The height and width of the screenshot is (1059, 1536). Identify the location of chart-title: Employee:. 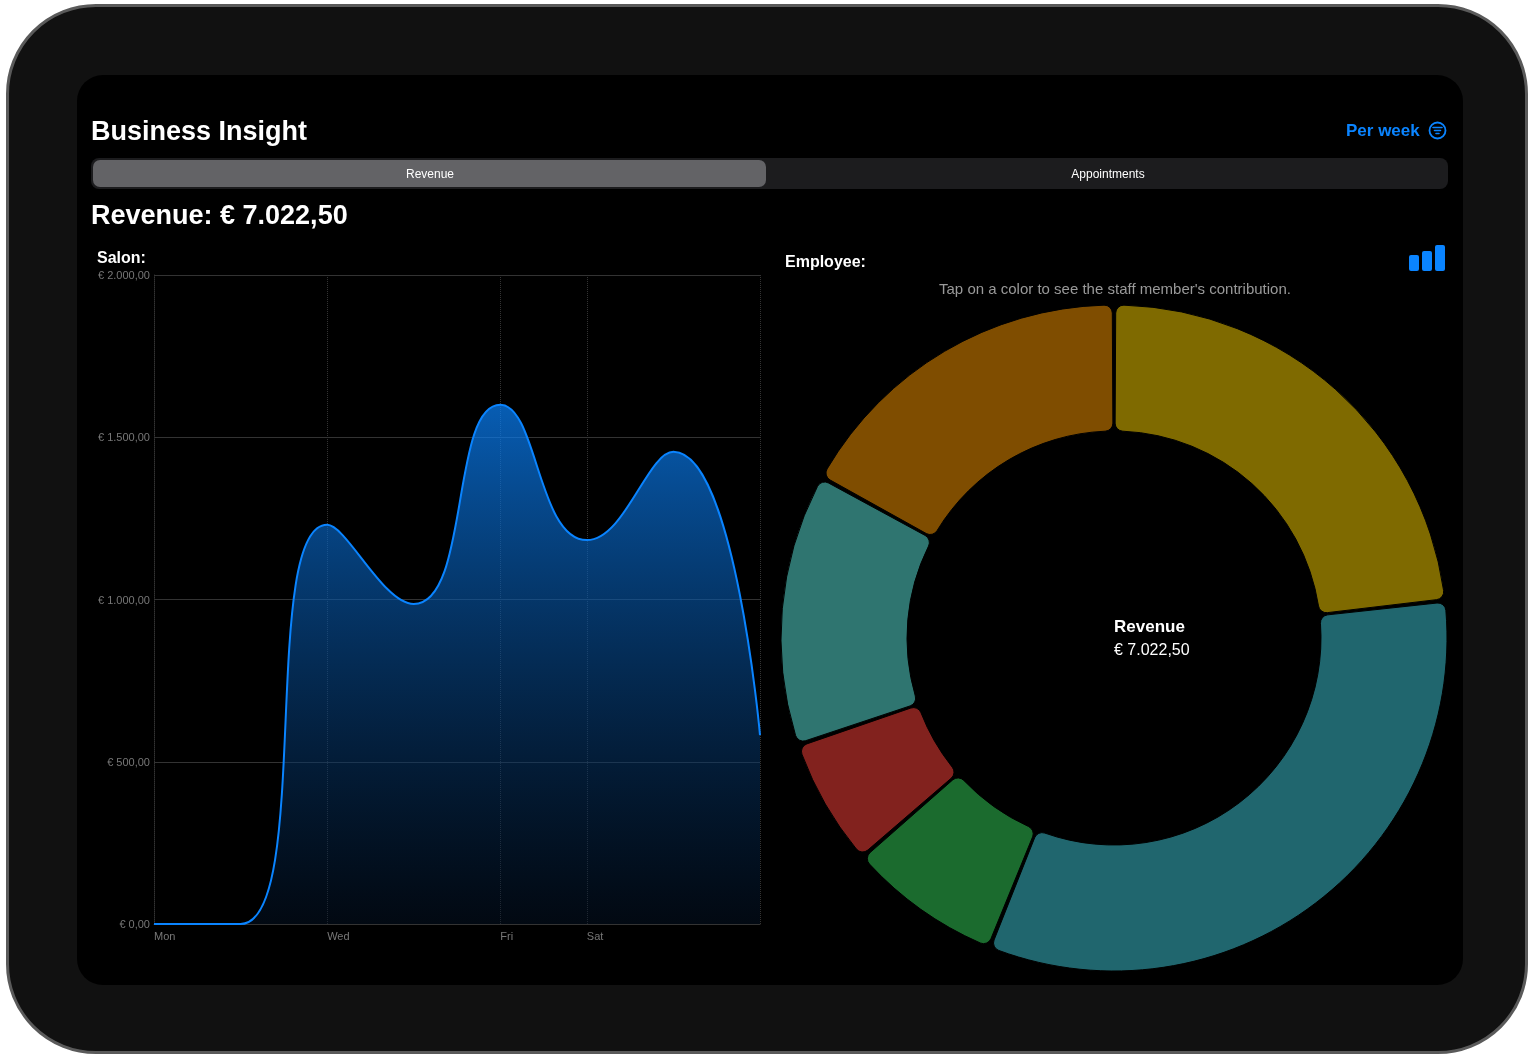
(825, 261).